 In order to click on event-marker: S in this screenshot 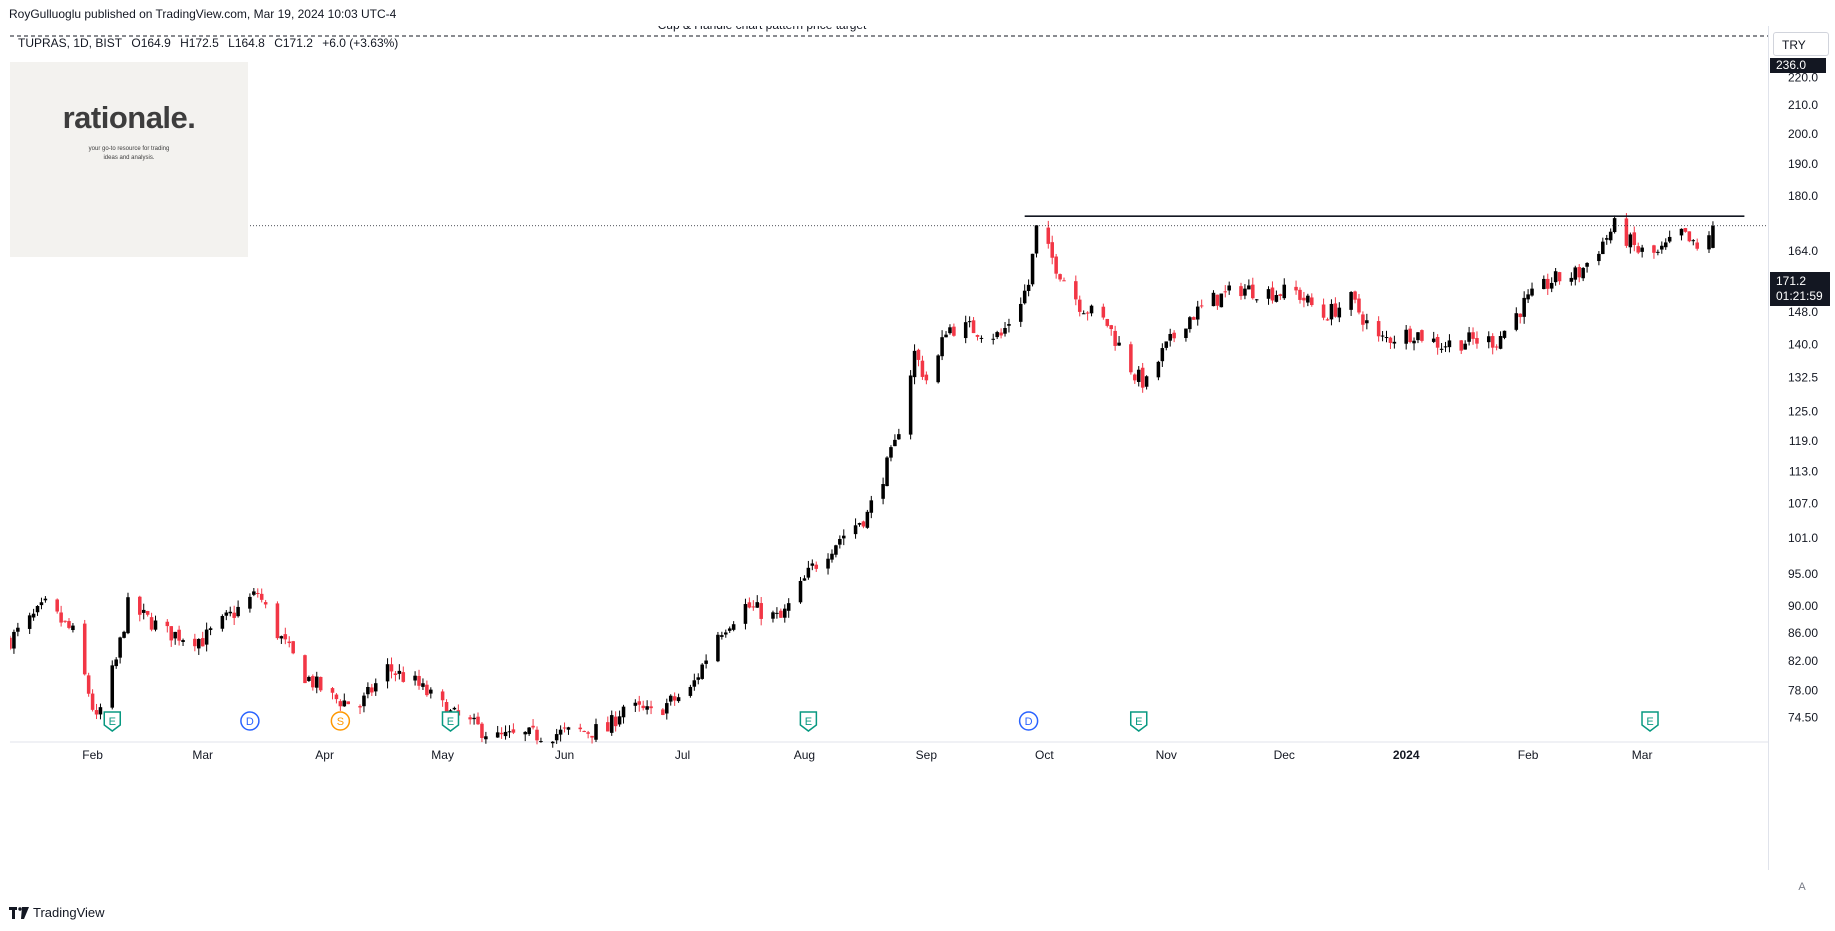, I will do `click(340, 721)`.